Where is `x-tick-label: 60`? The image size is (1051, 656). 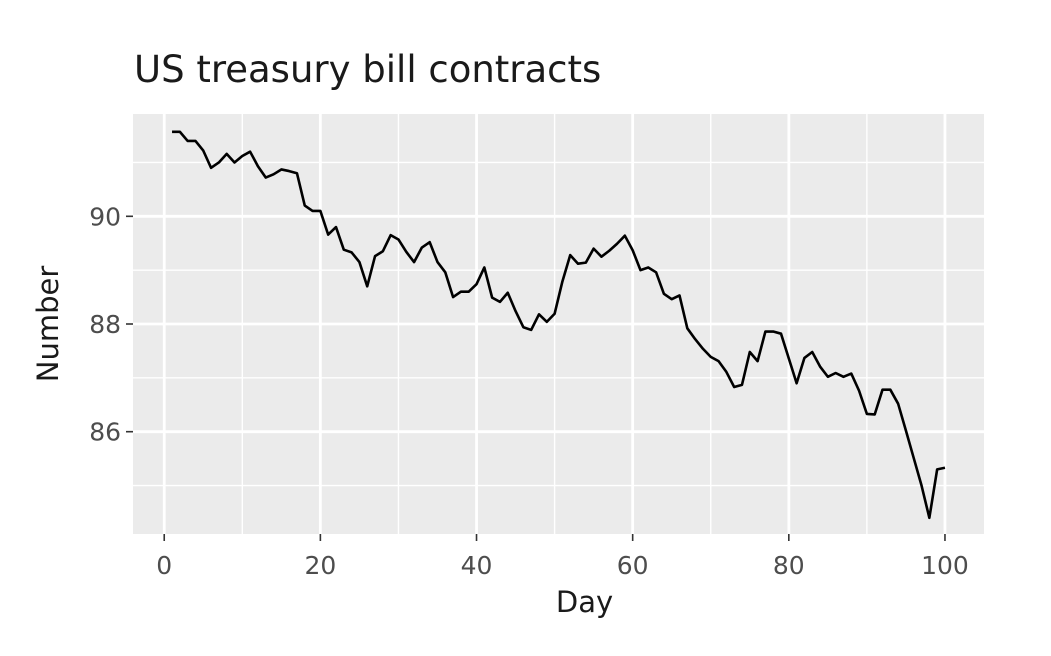 x-tick-label: 60 is located at coordinates (633, 565).